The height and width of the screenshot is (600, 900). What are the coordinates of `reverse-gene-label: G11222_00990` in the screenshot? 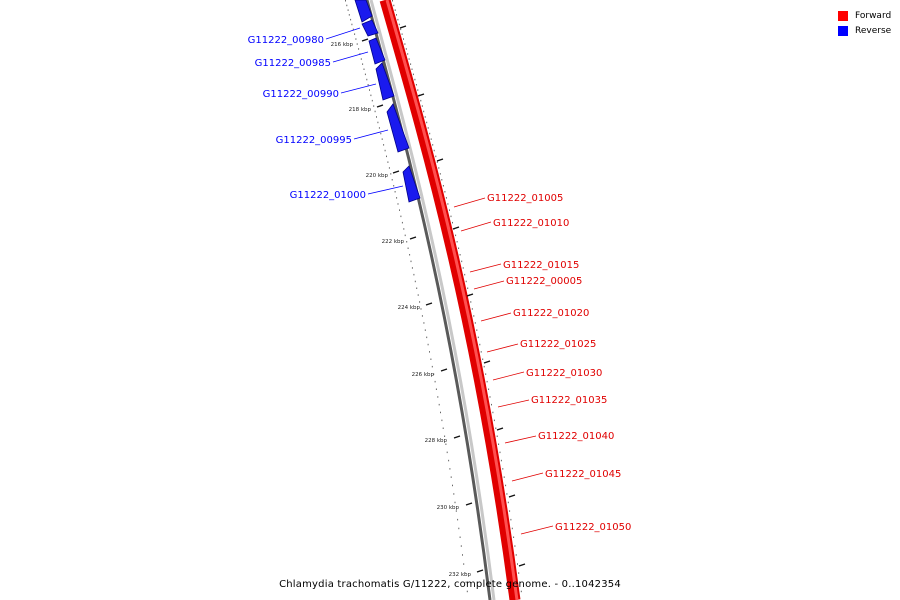 It's located at (301, 94).